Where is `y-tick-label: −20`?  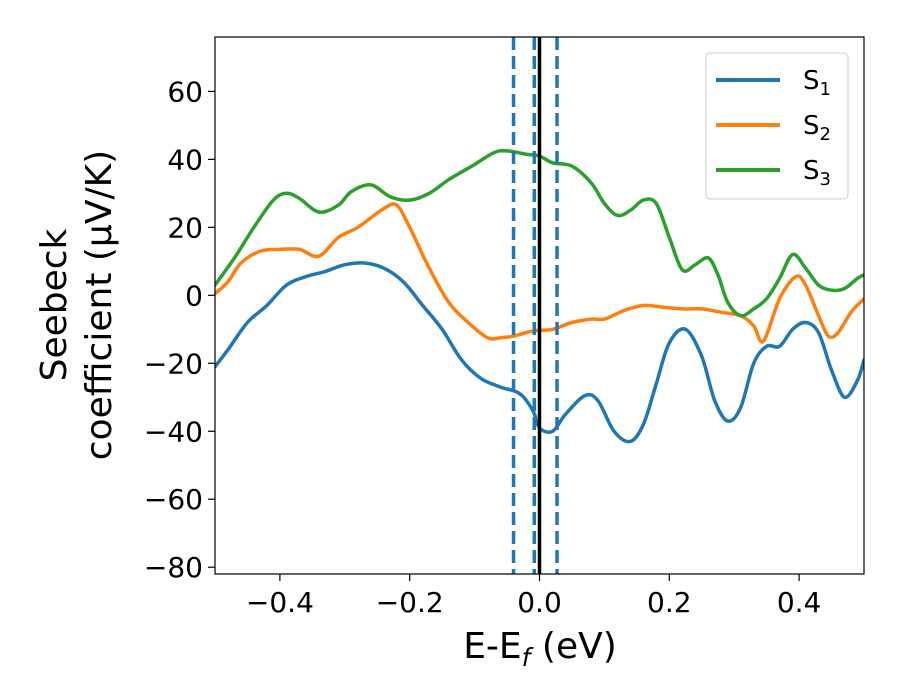 y-tick-label: −20 is located at coordinates (173, 363).